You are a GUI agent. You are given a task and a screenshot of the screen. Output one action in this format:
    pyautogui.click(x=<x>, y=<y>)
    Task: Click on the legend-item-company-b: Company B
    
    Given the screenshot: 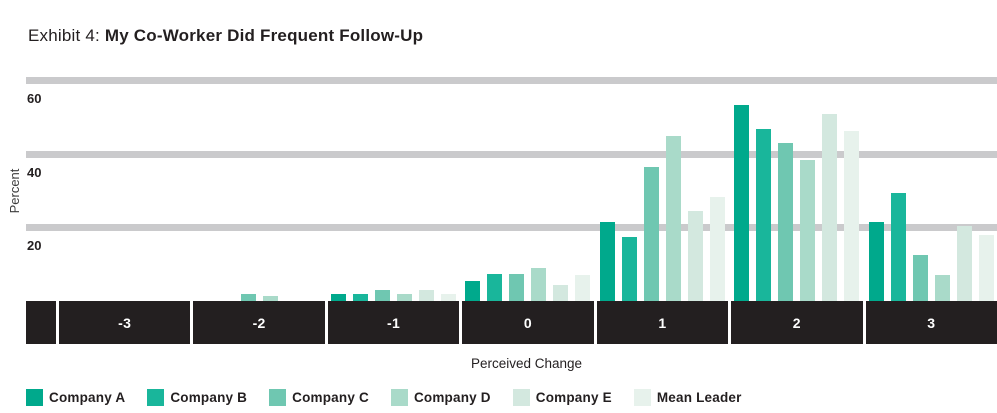 What is the action you would take?
    pyautogui.click(x=197, y=397)
    